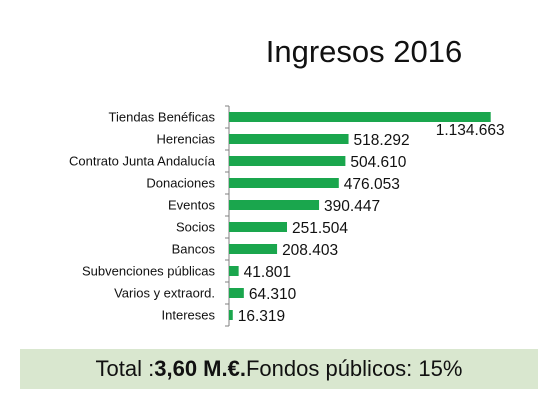 The height and width of the screenshot is (420, 560). I want to click on chart-title: Ingresos 2016, so click(364, 51).